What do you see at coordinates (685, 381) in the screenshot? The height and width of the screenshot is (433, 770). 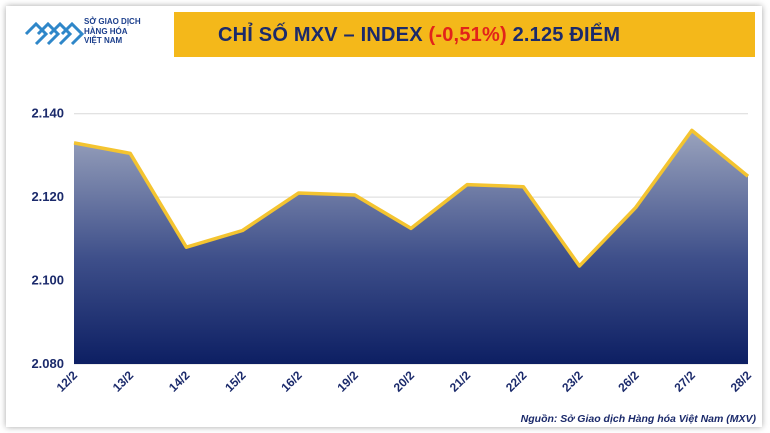 I see `x-tick-label: 27/2` at bounding box center [685, 381].